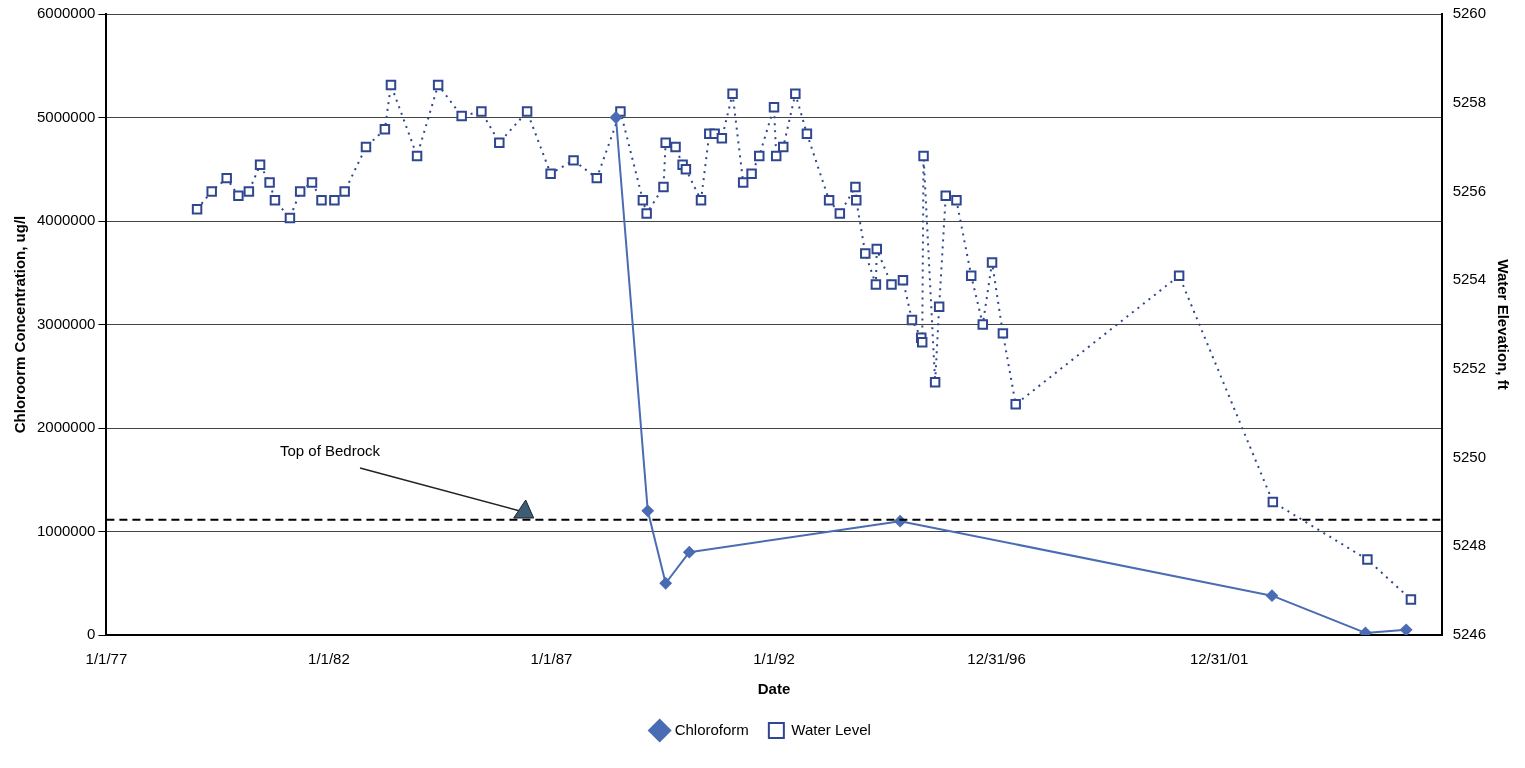  What do you see at coordinates (1219, 659) in the screenshot?
I see `x-tick-label: 12/31/01` at bounding box center [1219, 659].